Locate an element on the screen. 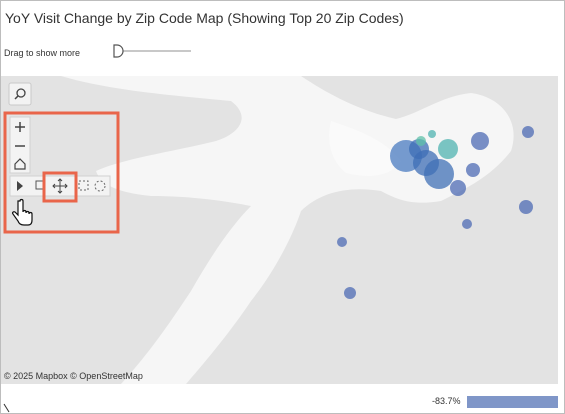 The image size is (565, 414). search-button is located at coordinates (20, 94).